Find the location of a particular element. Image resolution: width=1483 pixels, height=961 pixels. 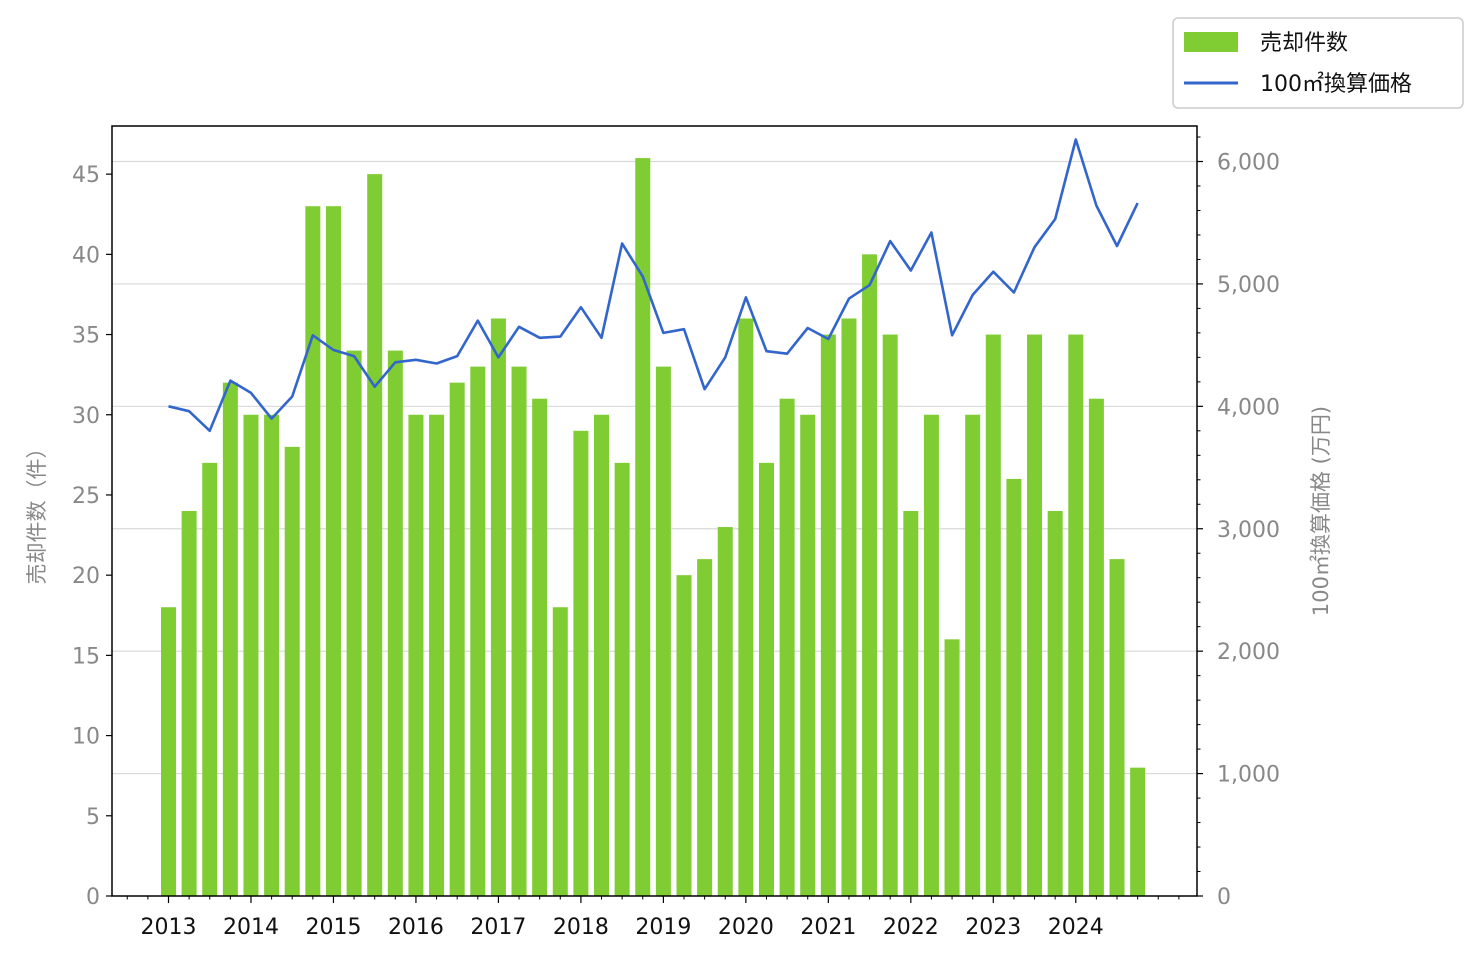

legend-box is located at coordinates (1318, 63).